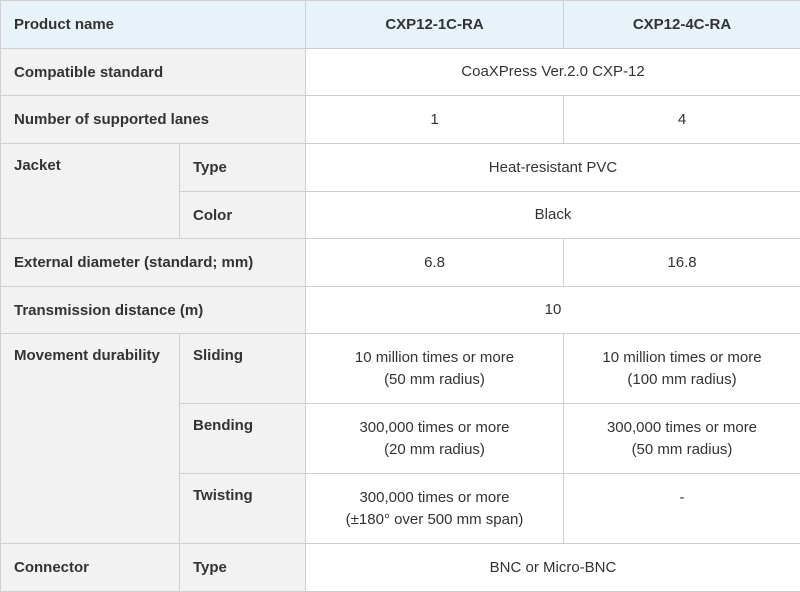 This screenshot has width=800, height=592. I want to click on lanes-label: Number of supported lanes, so click(153, 120).